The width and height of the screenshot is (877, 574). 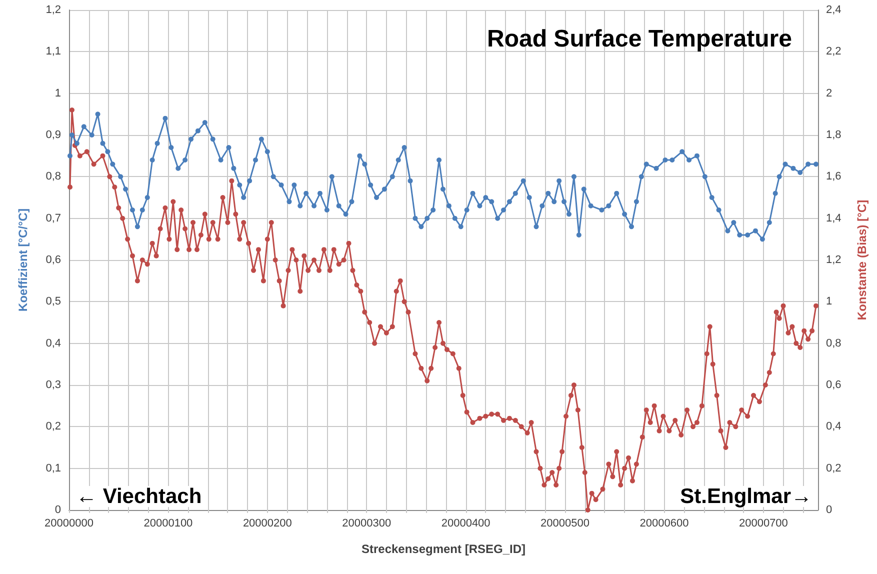 What do you see at coordinates (834, 218) in the screenshot?
I see `y2-tick-label: 1,4` at bounding box center [834, 218].